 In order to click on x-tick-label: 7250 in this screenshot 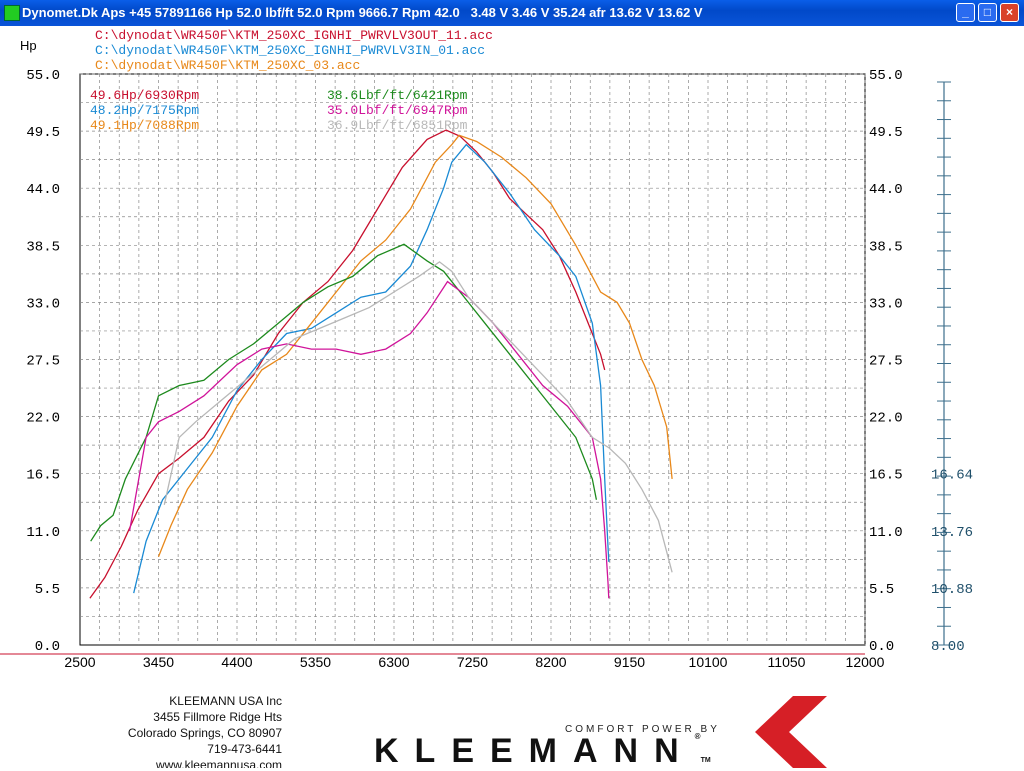, I will do `click(472, 662)`.